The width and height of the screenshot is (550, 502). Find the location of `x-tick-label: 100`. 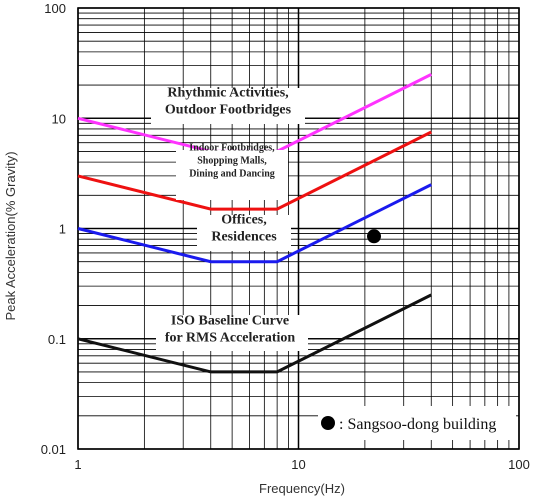

x-tick-label: 100 is located at coordinates (519, 464).